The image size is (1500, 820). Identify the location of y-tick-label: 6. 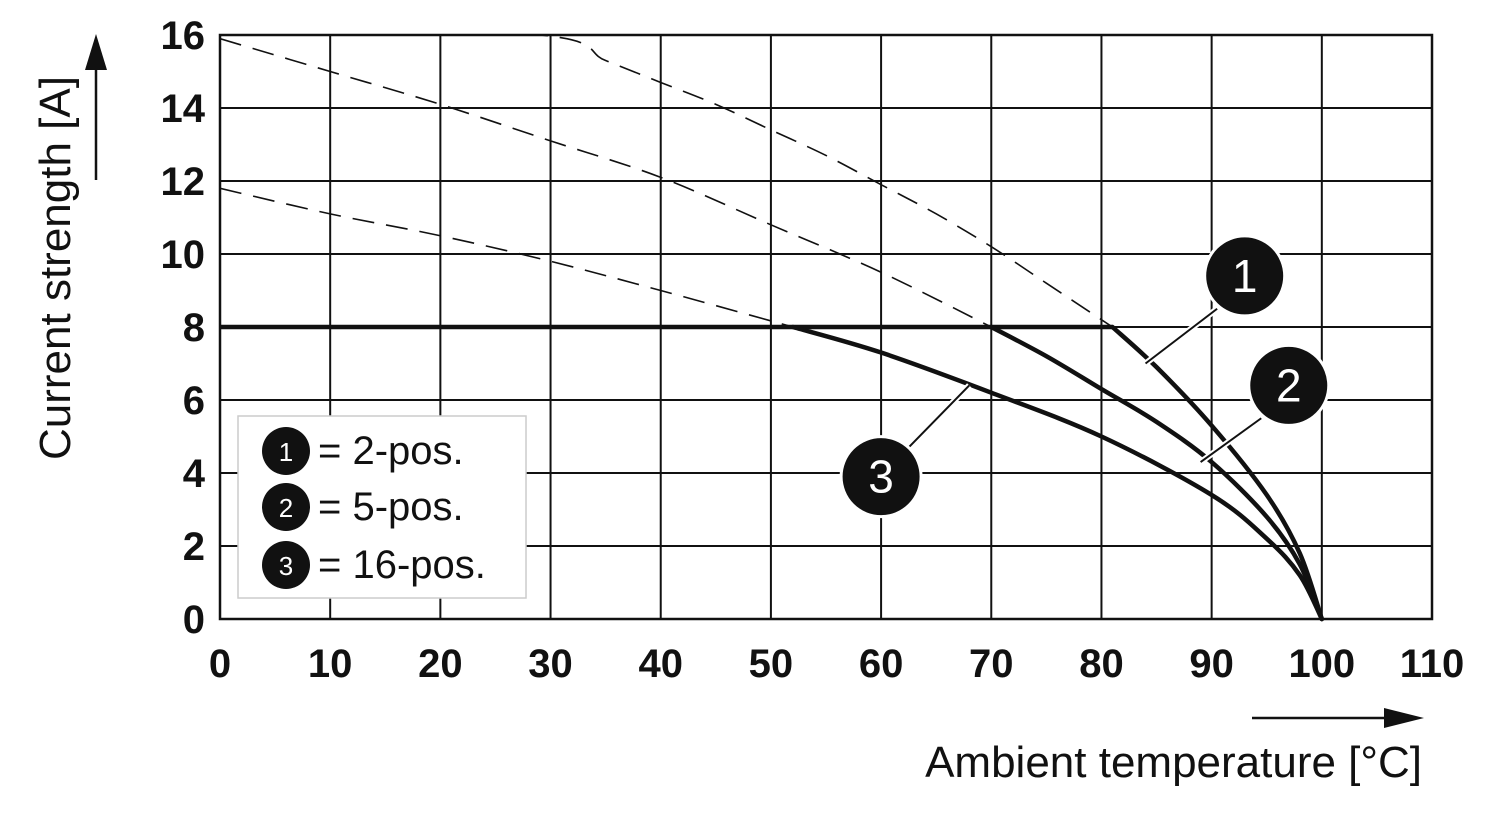
(194, 401).